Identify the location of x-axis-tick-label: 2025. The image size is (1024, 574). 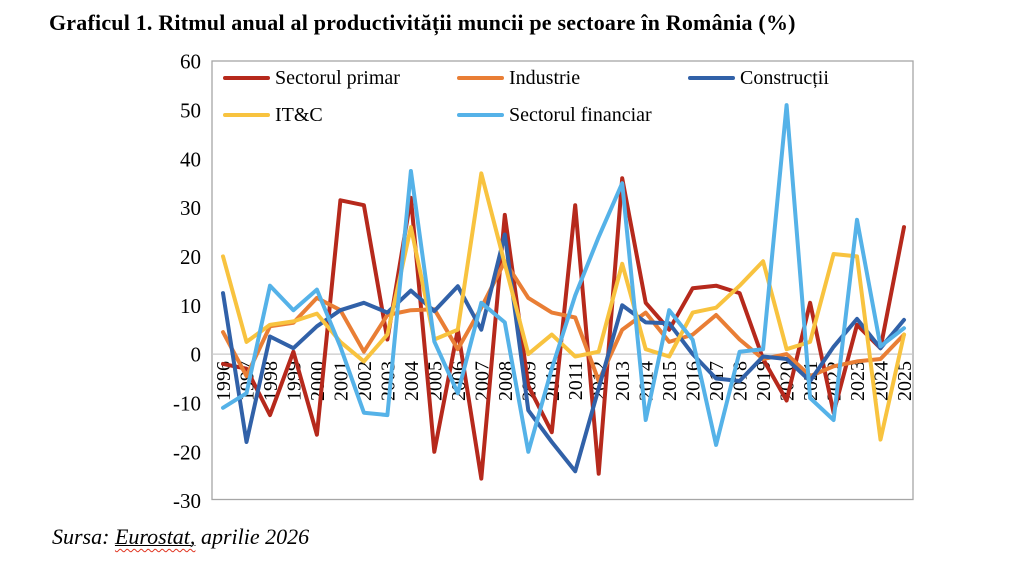
(905, 381).